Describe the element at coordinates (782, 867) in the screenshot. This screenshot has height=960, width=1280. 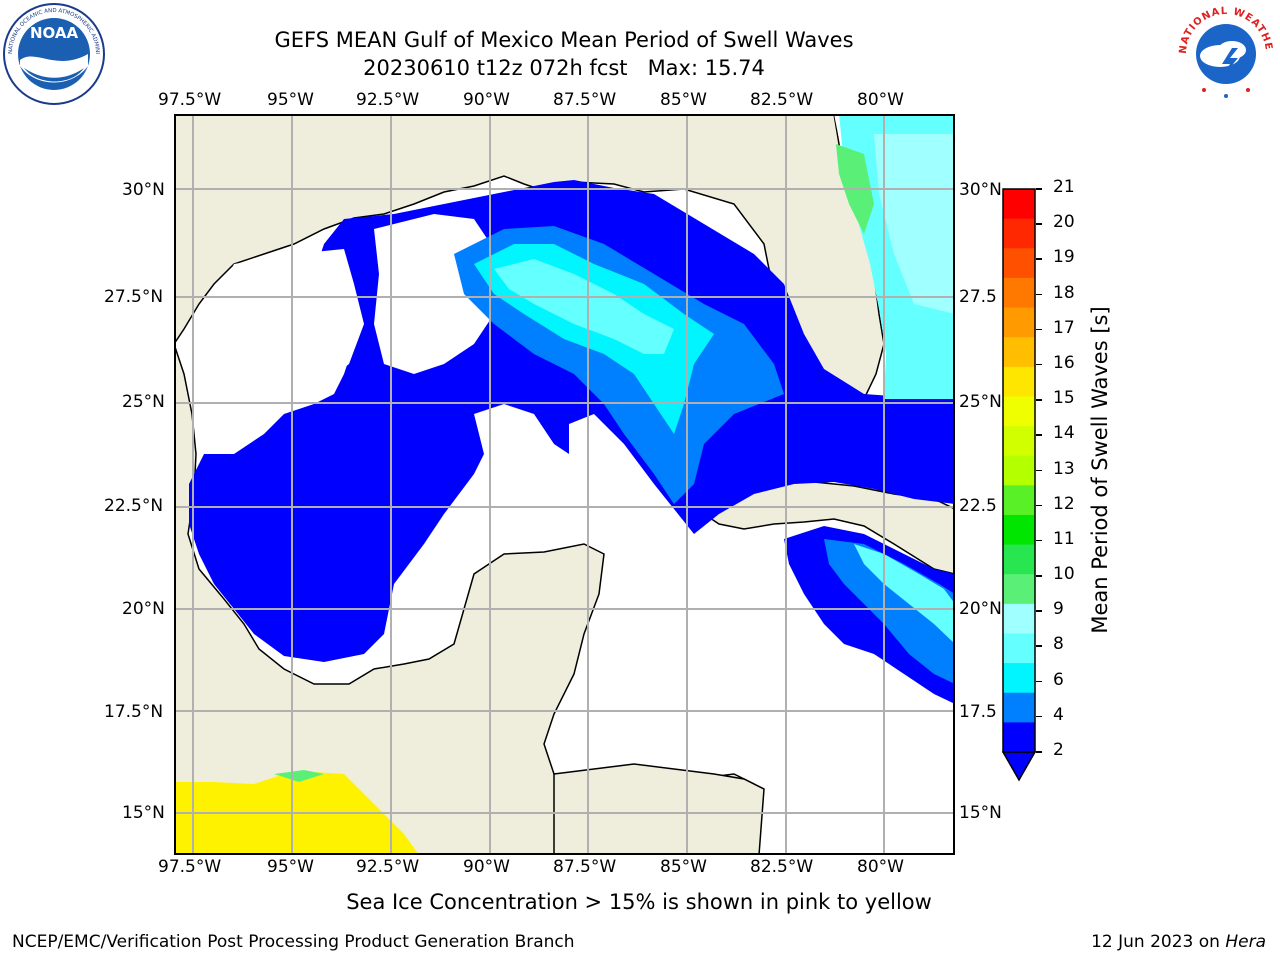
I see `lon-label-bottom: 82.5°W` at that location.